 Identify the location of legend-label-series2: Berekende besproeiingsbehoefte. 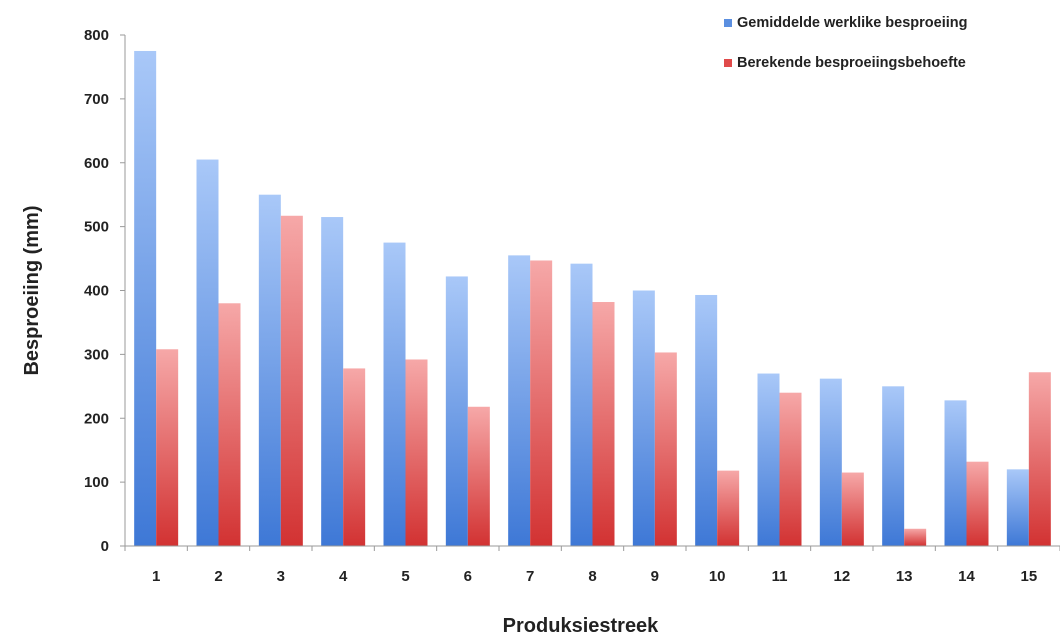
(851, 63).